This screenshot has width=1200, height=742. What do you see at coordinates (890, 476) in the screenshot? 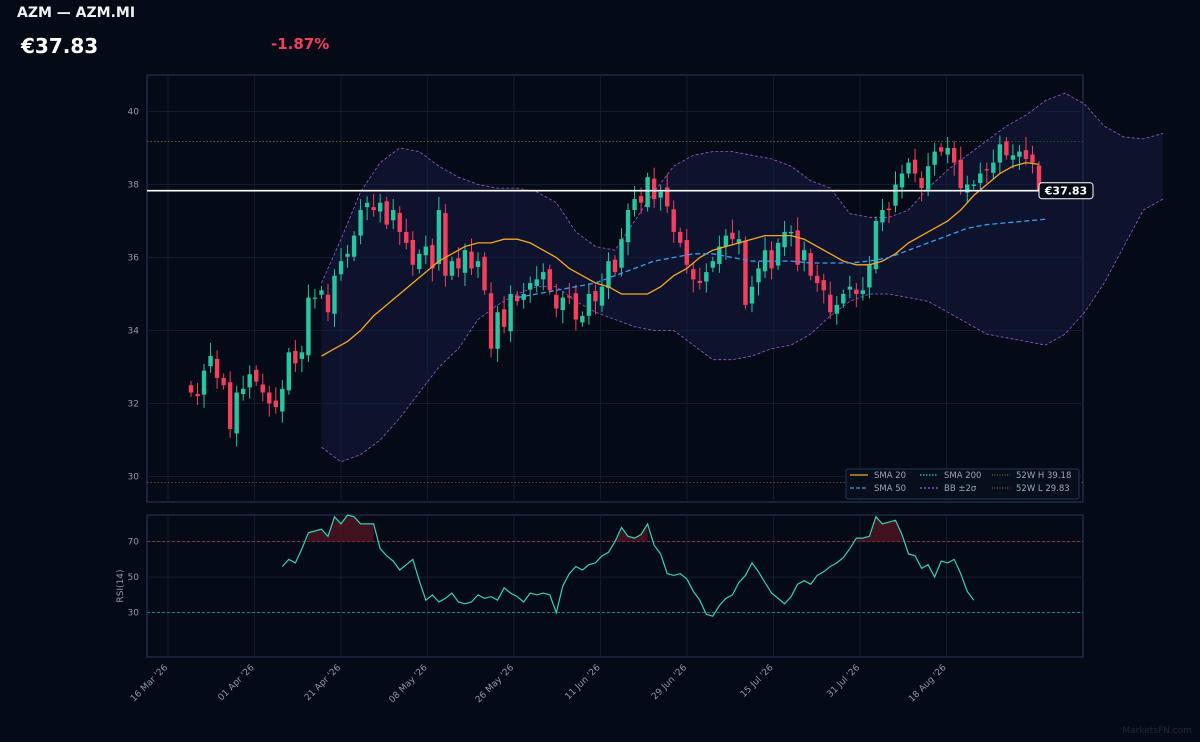
I see `legend-sma20-label: SMA 20` at bounding box center [890, 476].